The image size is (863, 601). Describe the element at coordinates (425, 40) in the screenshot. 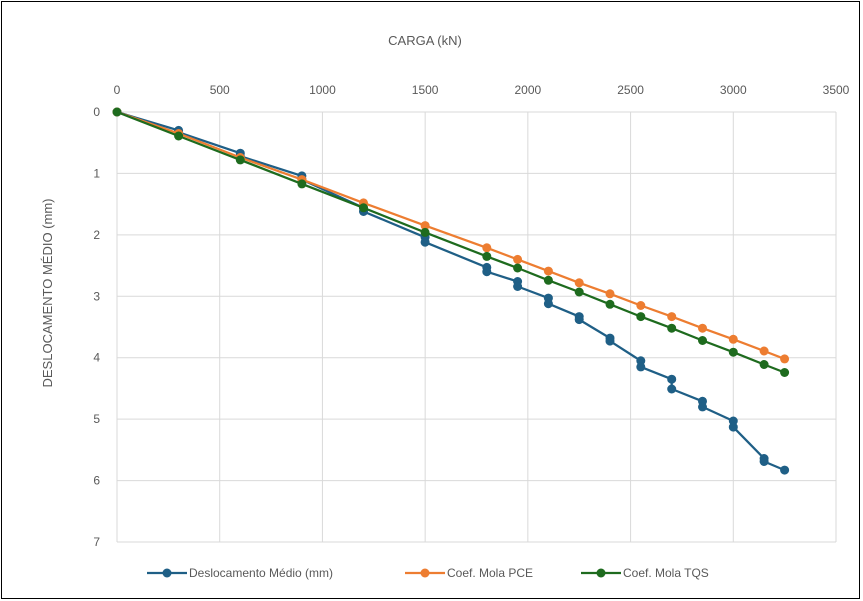

I see `x-axis-title: CARGA (kN)` at that location.